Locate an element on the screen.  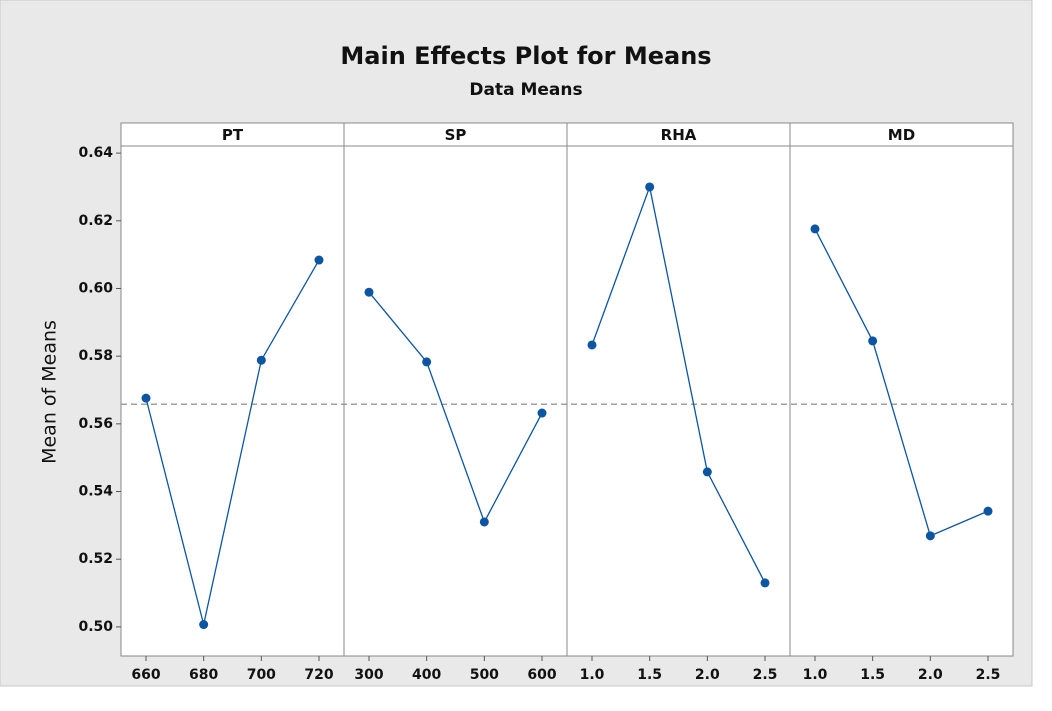
panel-title: RHA is located at coordinates (679, 135).